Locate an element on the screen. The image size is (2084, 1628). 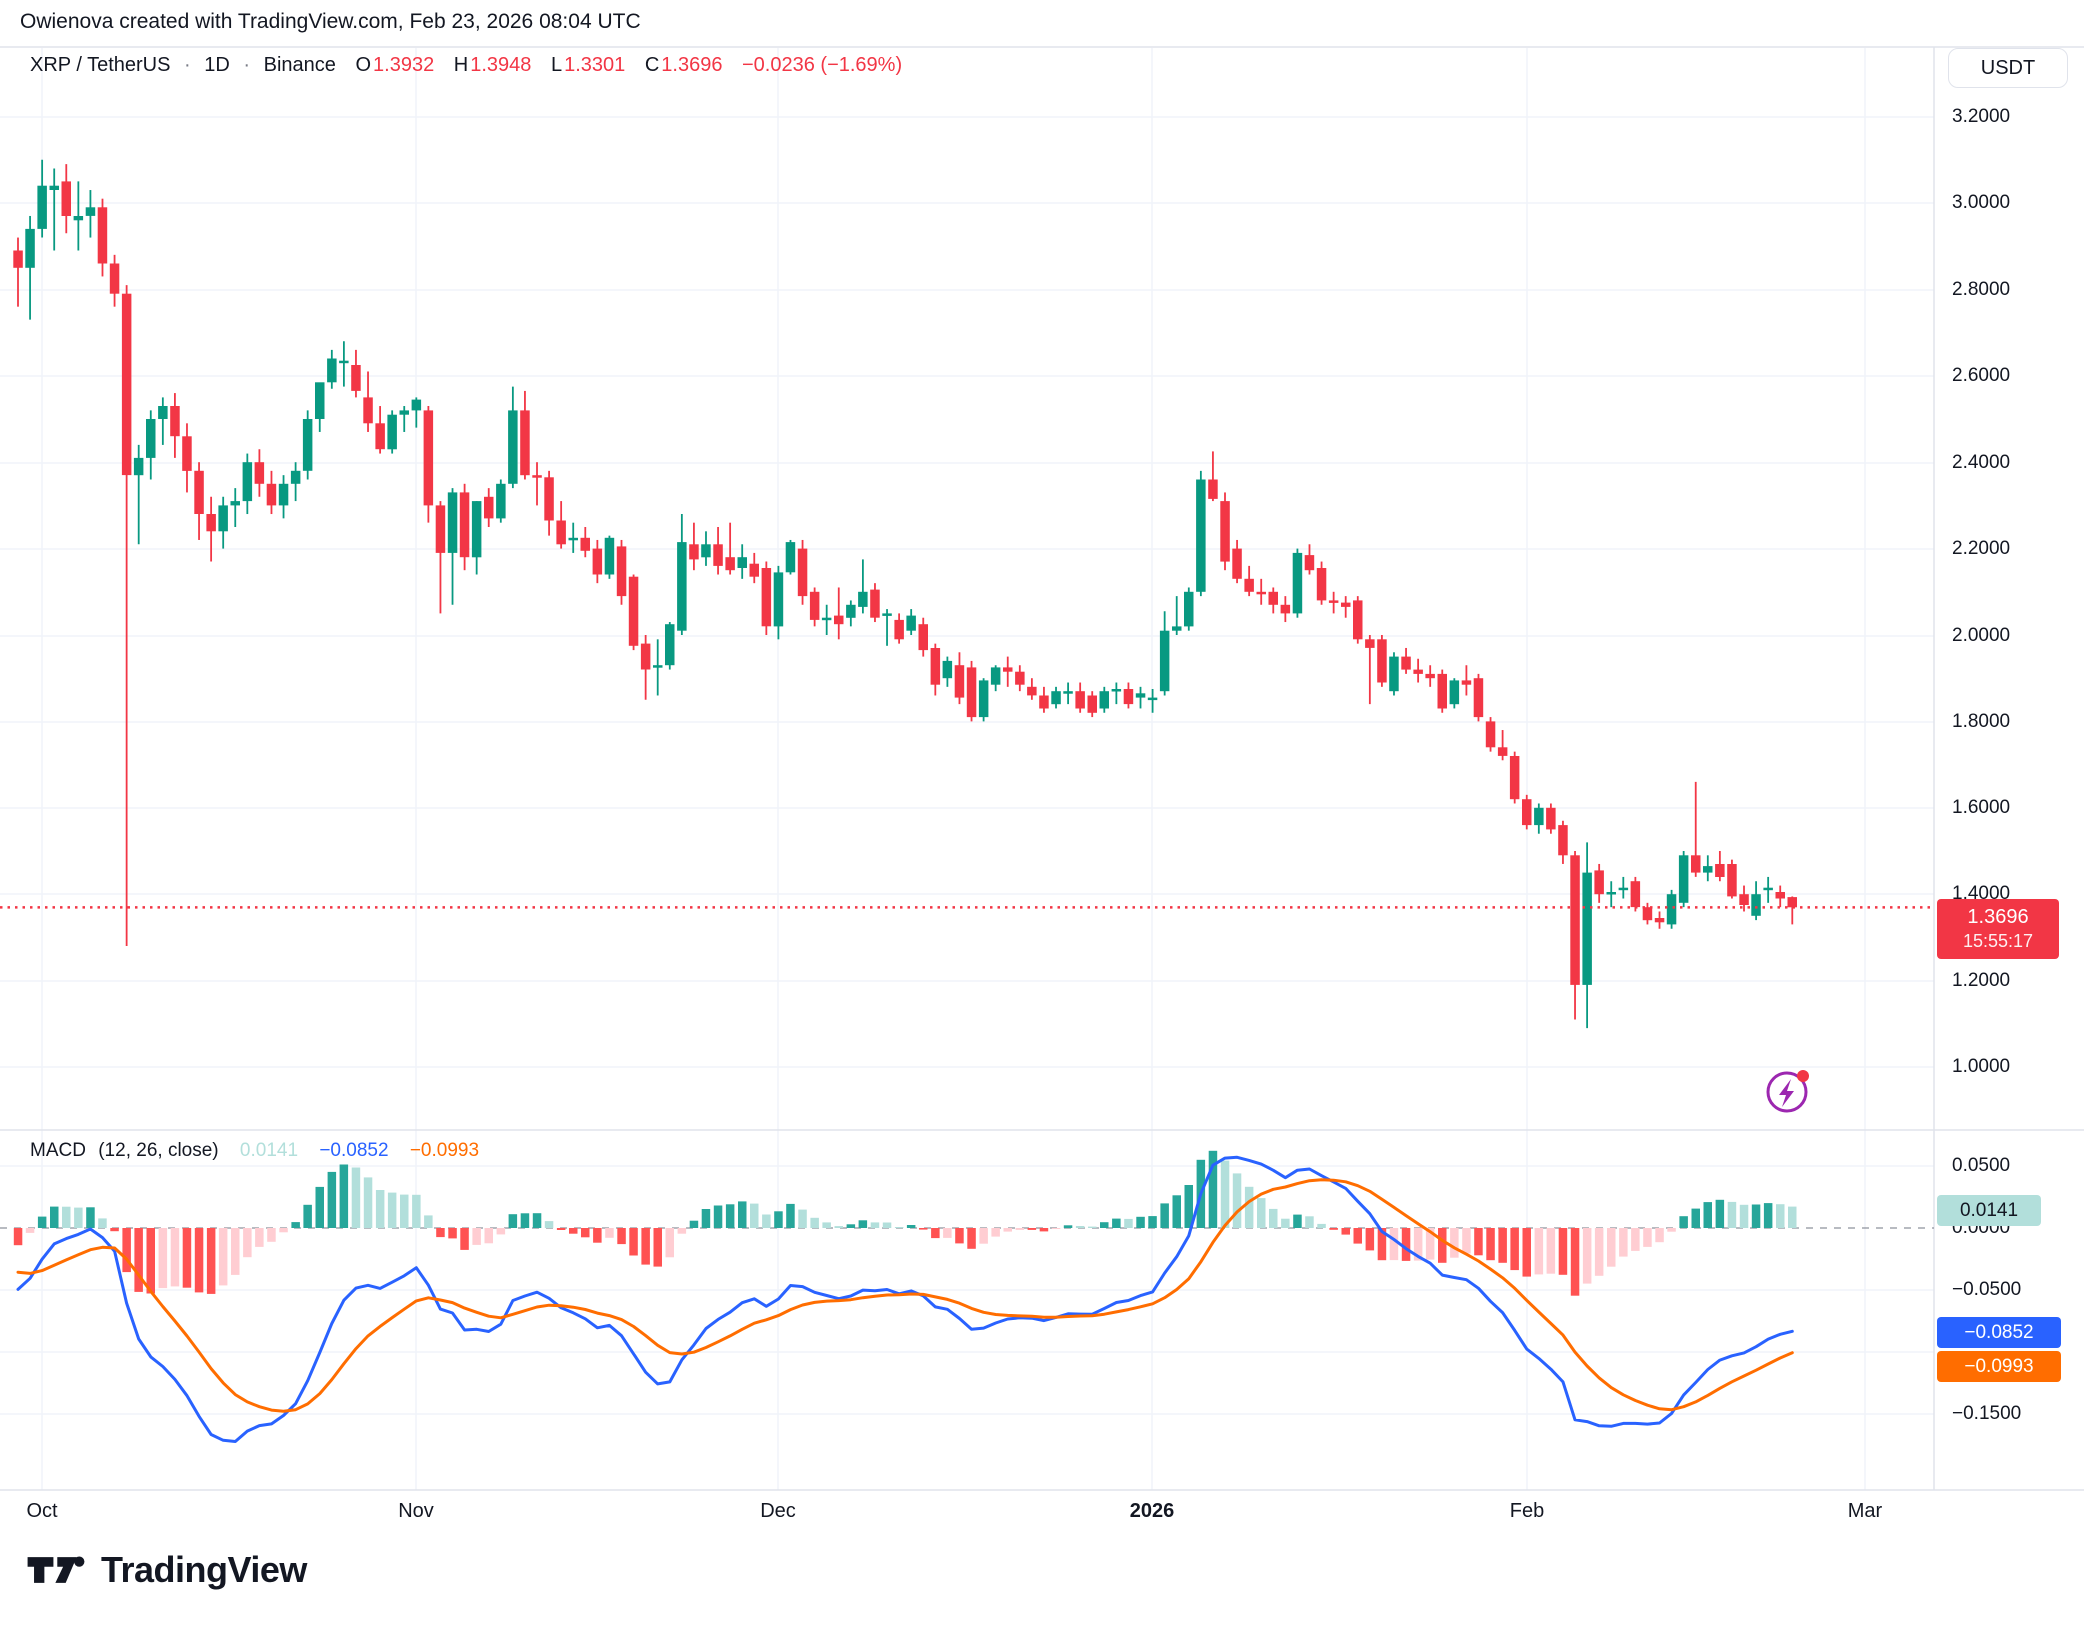
high-value: 1.3948 is located at coordinates (501, 65).